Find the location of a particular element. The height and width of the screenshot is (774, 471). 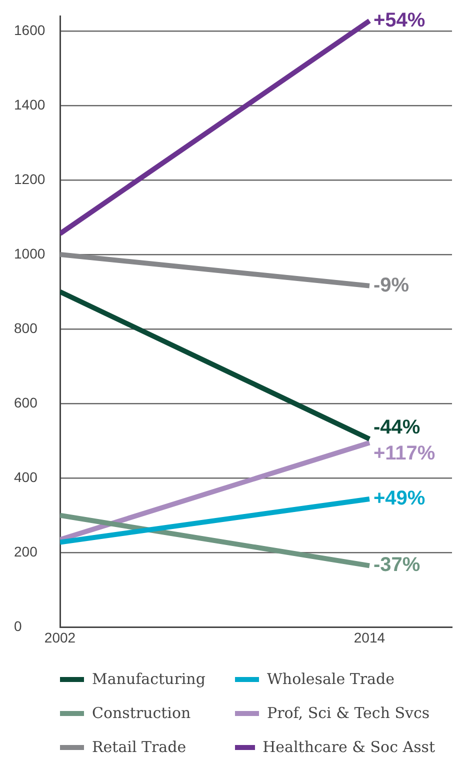

y-tick-label: 600 is located at coordinates (26, 402).